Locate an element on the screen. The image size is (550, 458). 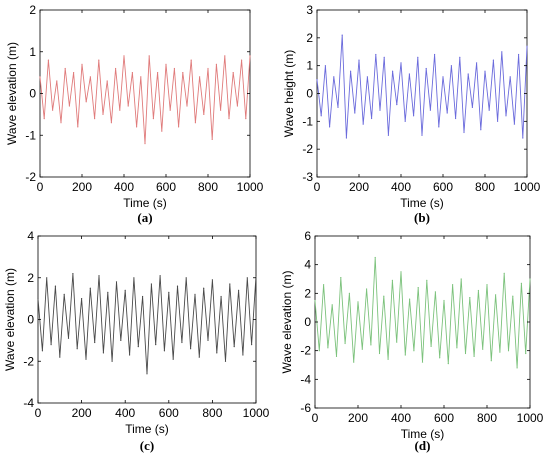
y-tick-label: -4 is located at coordinates (305, 379).